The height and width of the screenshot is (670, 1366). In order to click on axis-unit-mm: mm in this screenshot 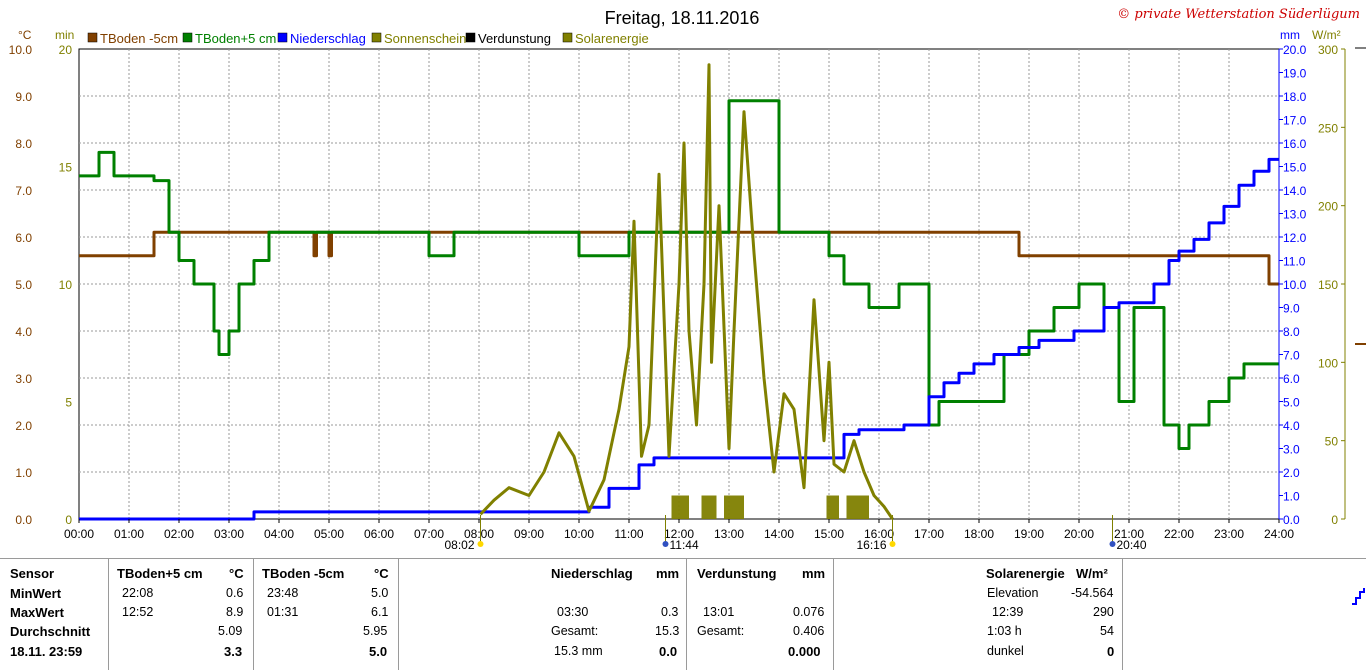, I will do `click(1290, 35)`.